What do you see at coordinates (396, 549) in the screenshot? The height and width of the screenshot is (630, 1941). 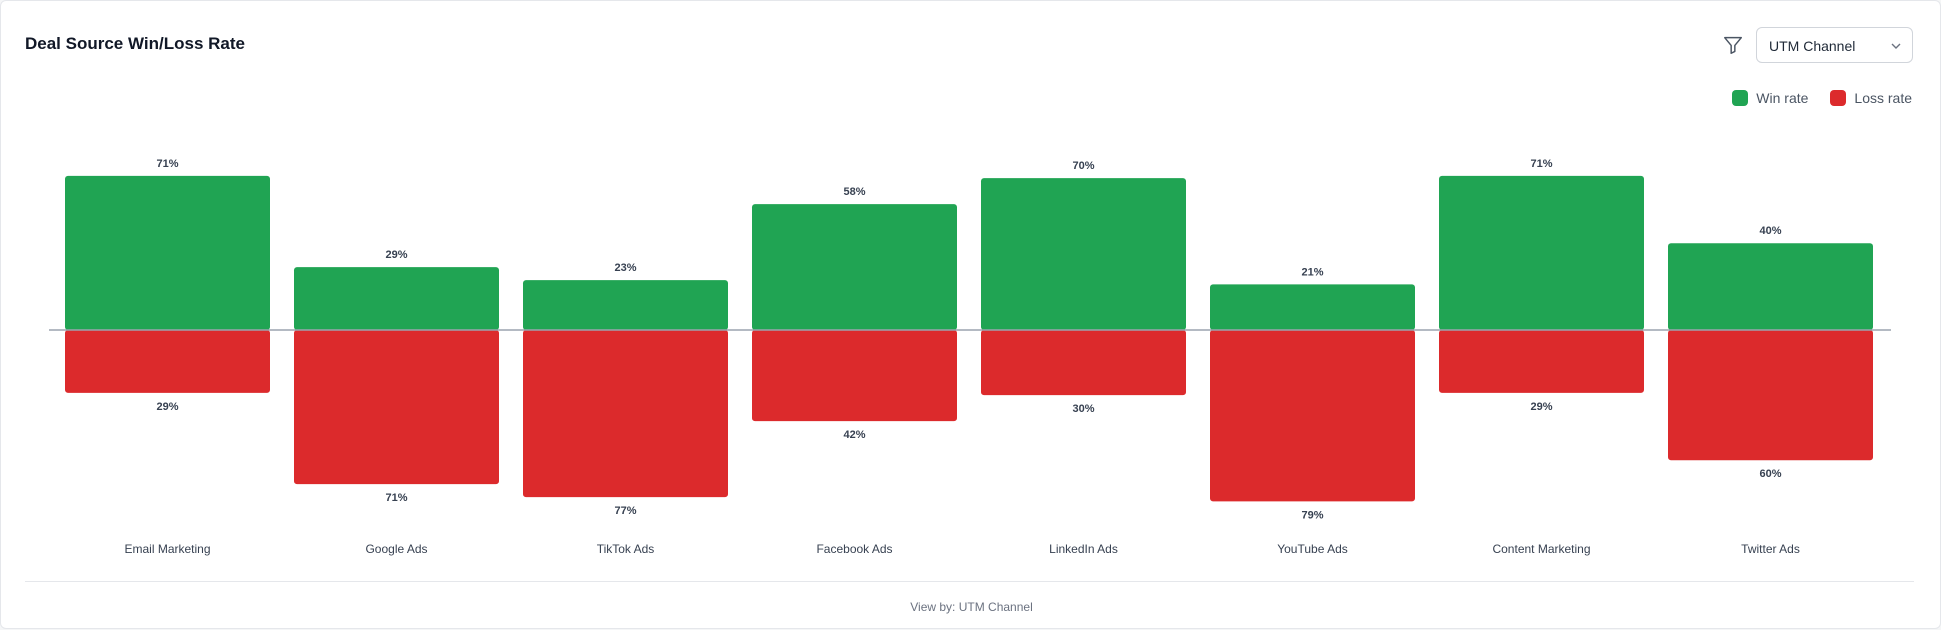 I see `category-label-google-ads: Google Ads` at bounding box center [396, 549].